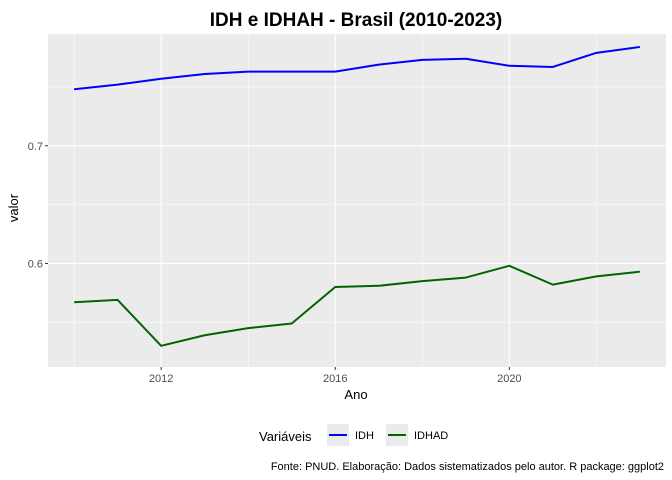 The height and width of the screenshot is (480, 672). I want to click on y-tick-label: 0.7, so click(35, 147).